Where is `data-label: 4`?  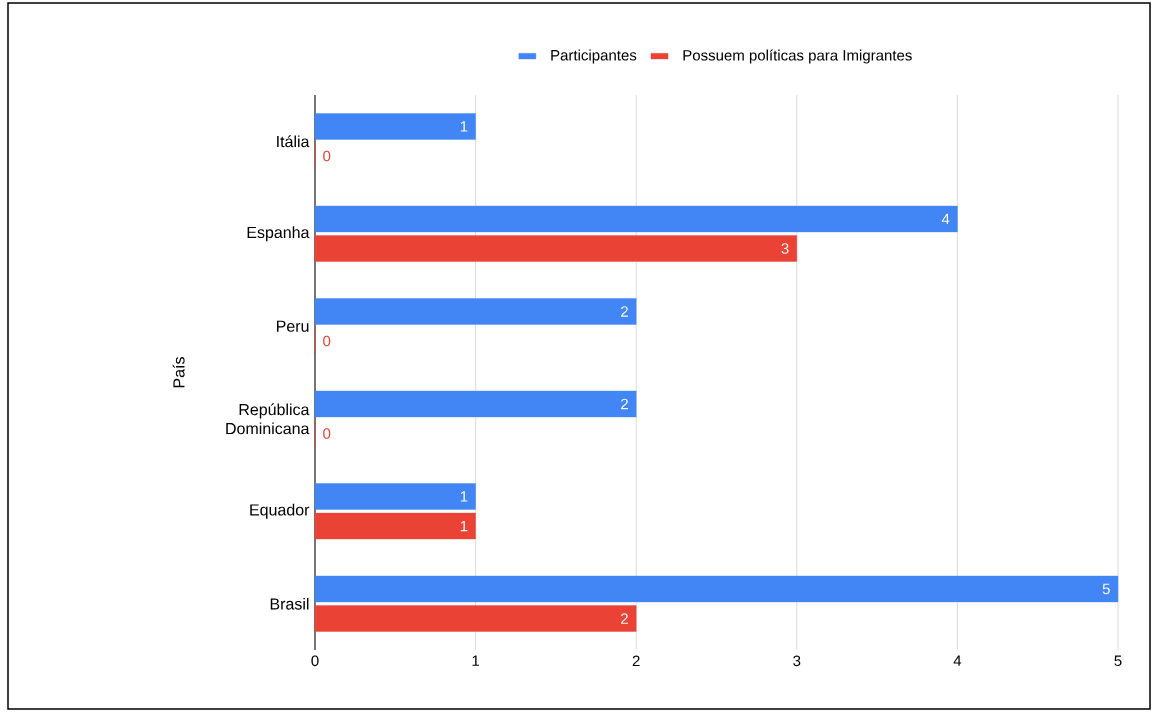 data-label: 4 is located at coordinates (945, 219).